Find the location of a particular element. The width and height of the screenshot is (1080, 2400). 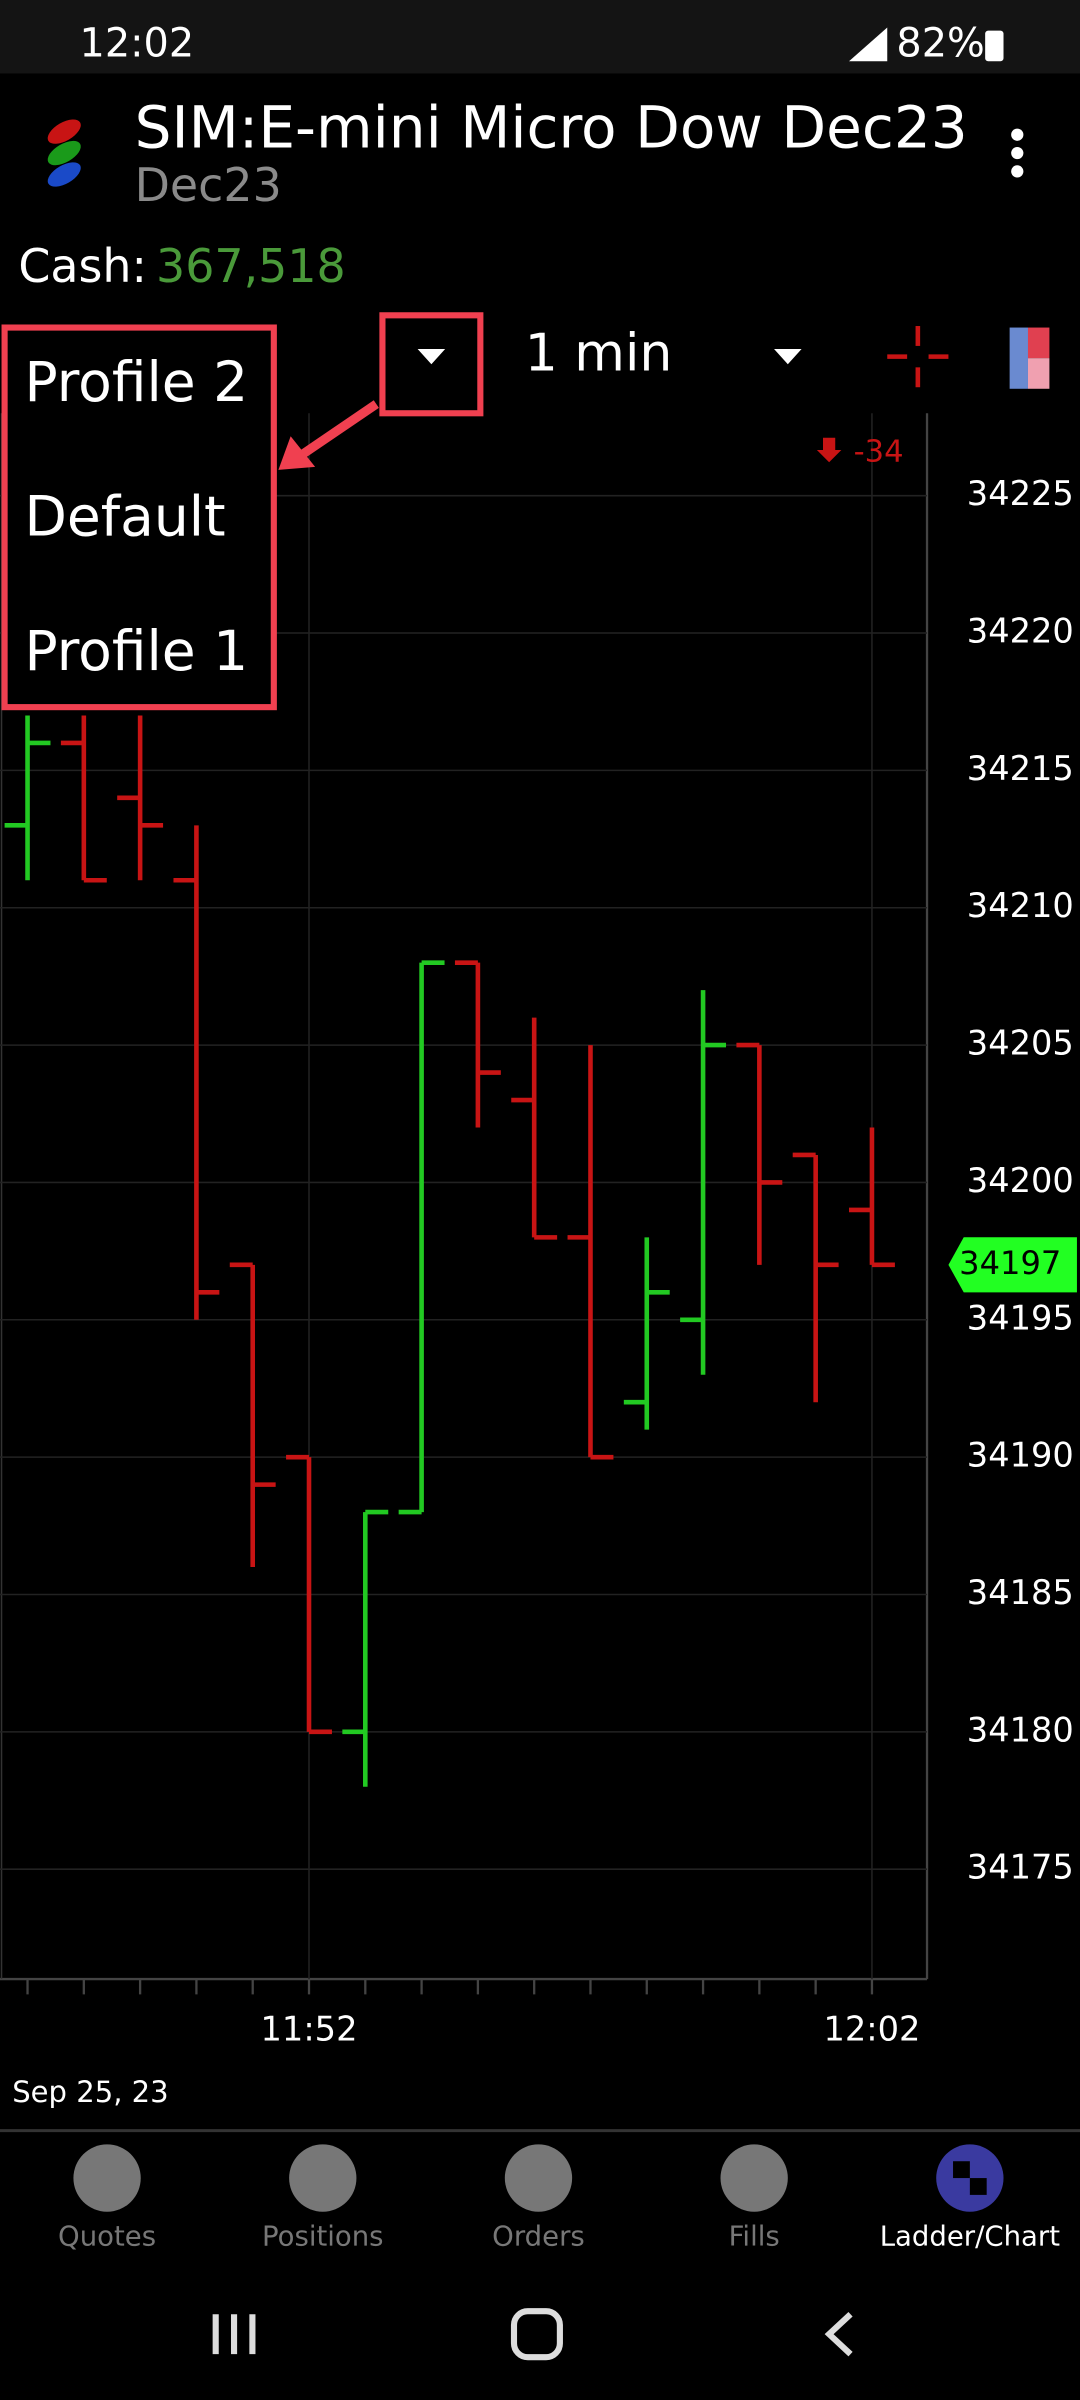

last-price-label: 34197 is located at coordinates (1010, 1263).